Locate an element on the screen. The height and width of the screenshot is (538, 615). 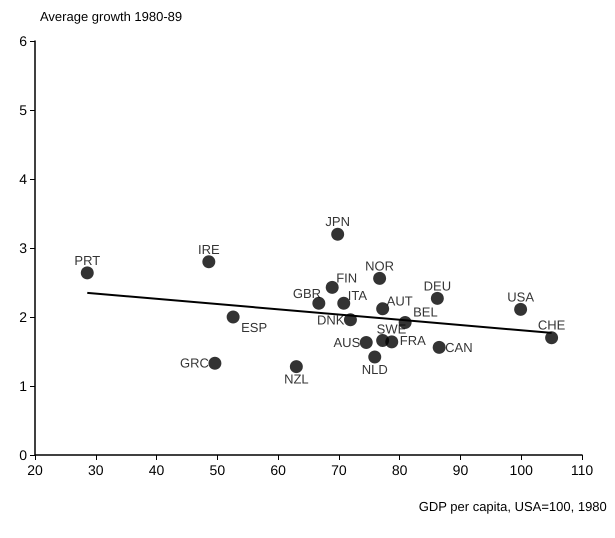
y-tick-label: 3 is located at coordinates (23, 248).